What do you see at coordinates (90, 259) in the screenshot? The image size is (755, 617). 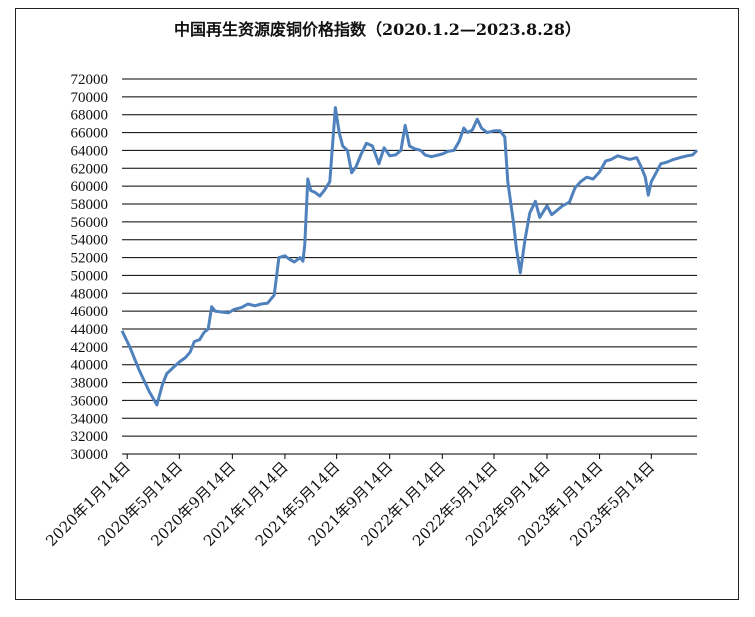 I see `y-tick-label: 52000` at bounding box center [90, 259].